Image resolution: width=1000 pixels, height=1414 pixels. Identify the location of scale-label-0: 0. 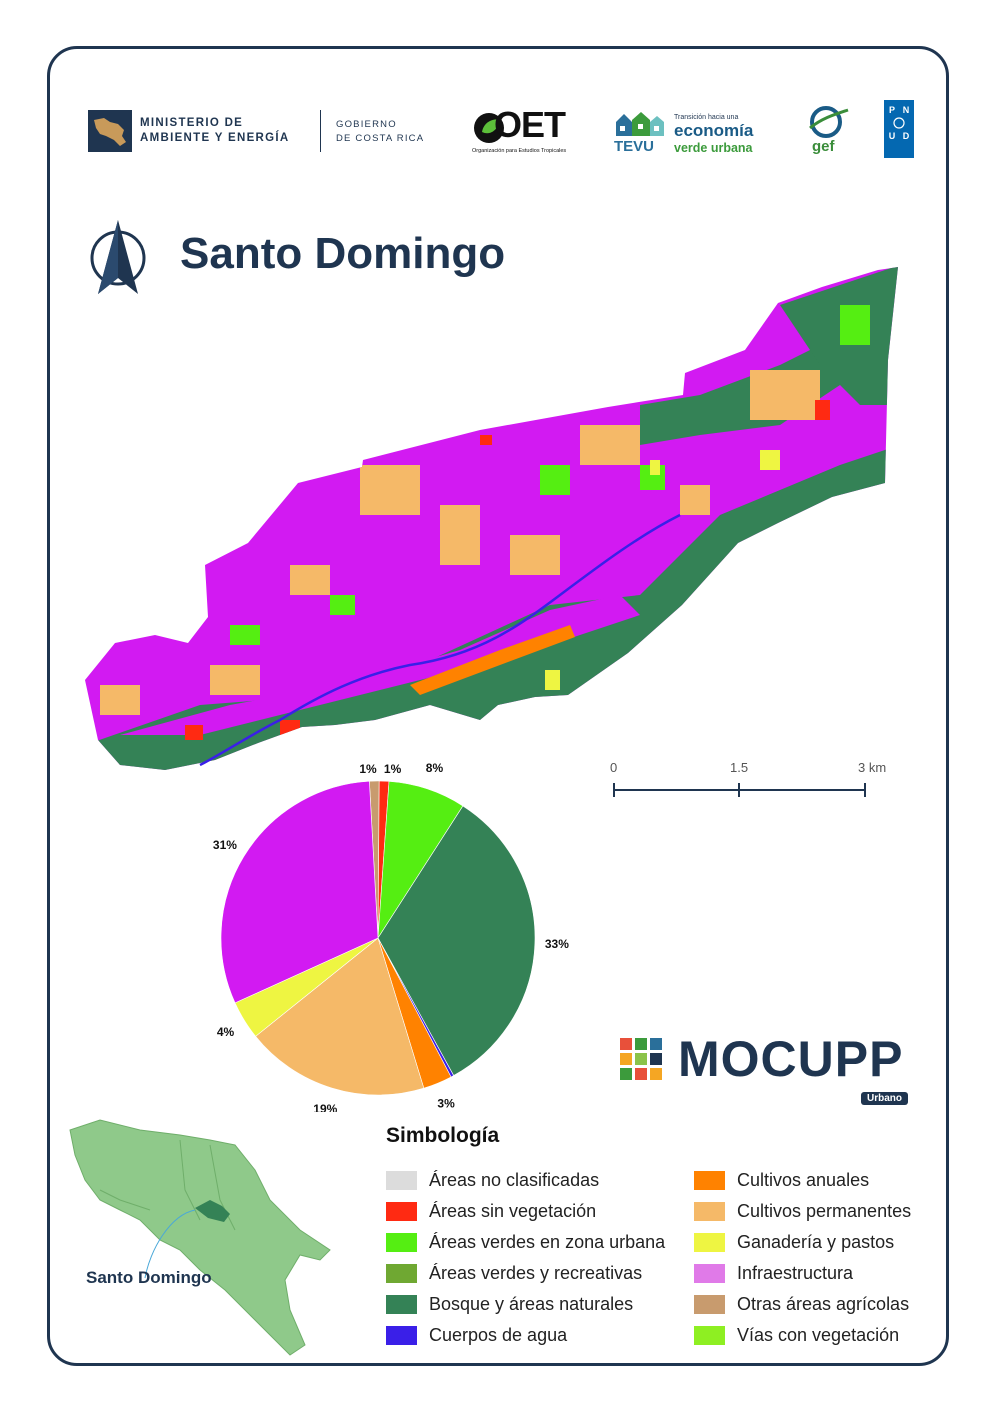
(614, 767).